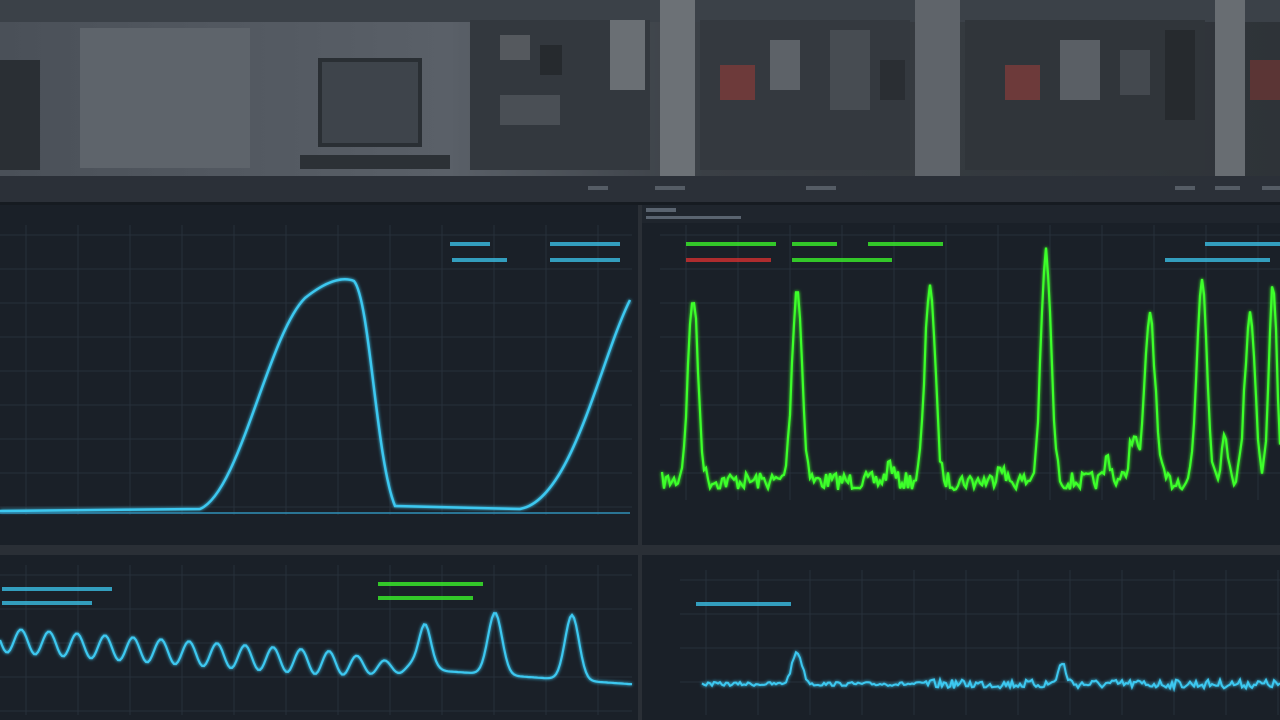  What do you see at coordinates (640, 189) in the screenshot?
I see `toolbar` at bounding box center [640, 189].